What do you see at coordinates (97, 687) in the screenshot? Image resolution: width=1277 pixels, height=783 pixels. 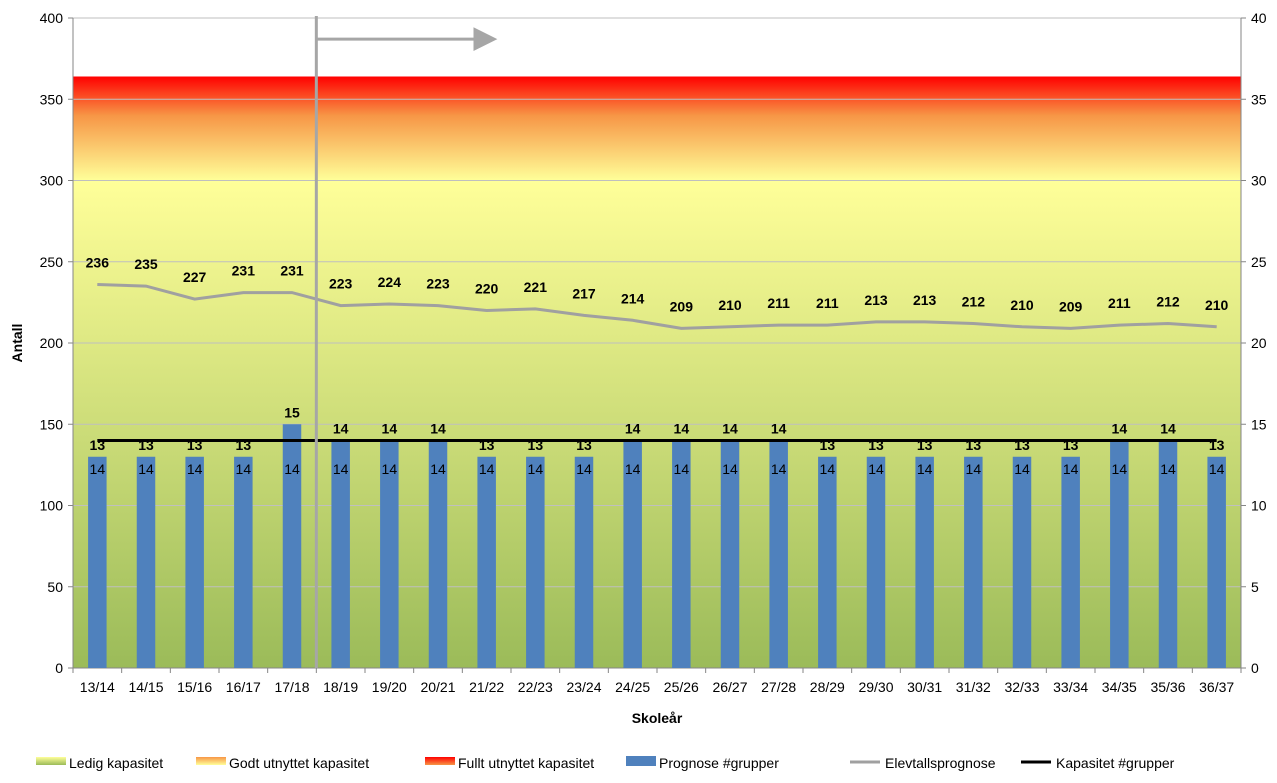 I see `x-tick-label: 13/14` at bounding box center [97, 687].